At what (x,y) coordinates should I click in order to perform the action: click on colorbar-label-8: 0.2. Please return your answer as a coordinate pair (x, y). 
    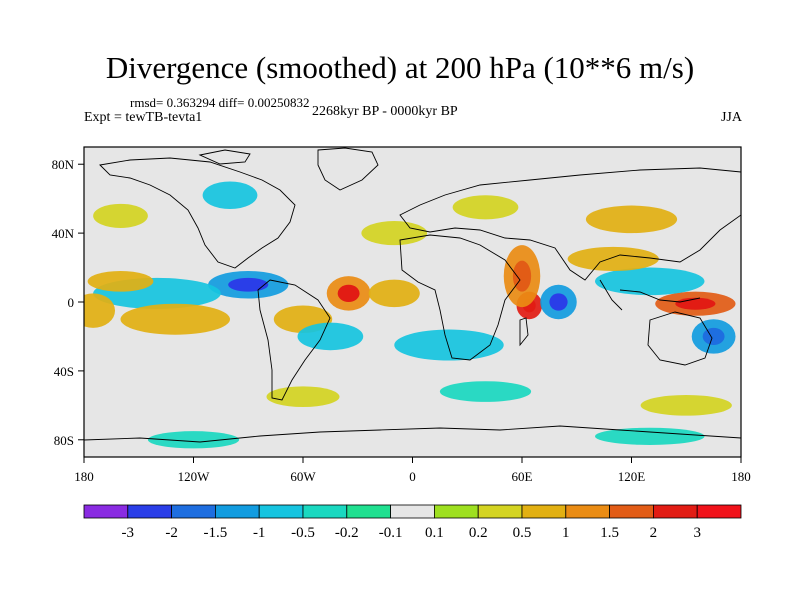
    Looking at the image, I should click on (478, 533).